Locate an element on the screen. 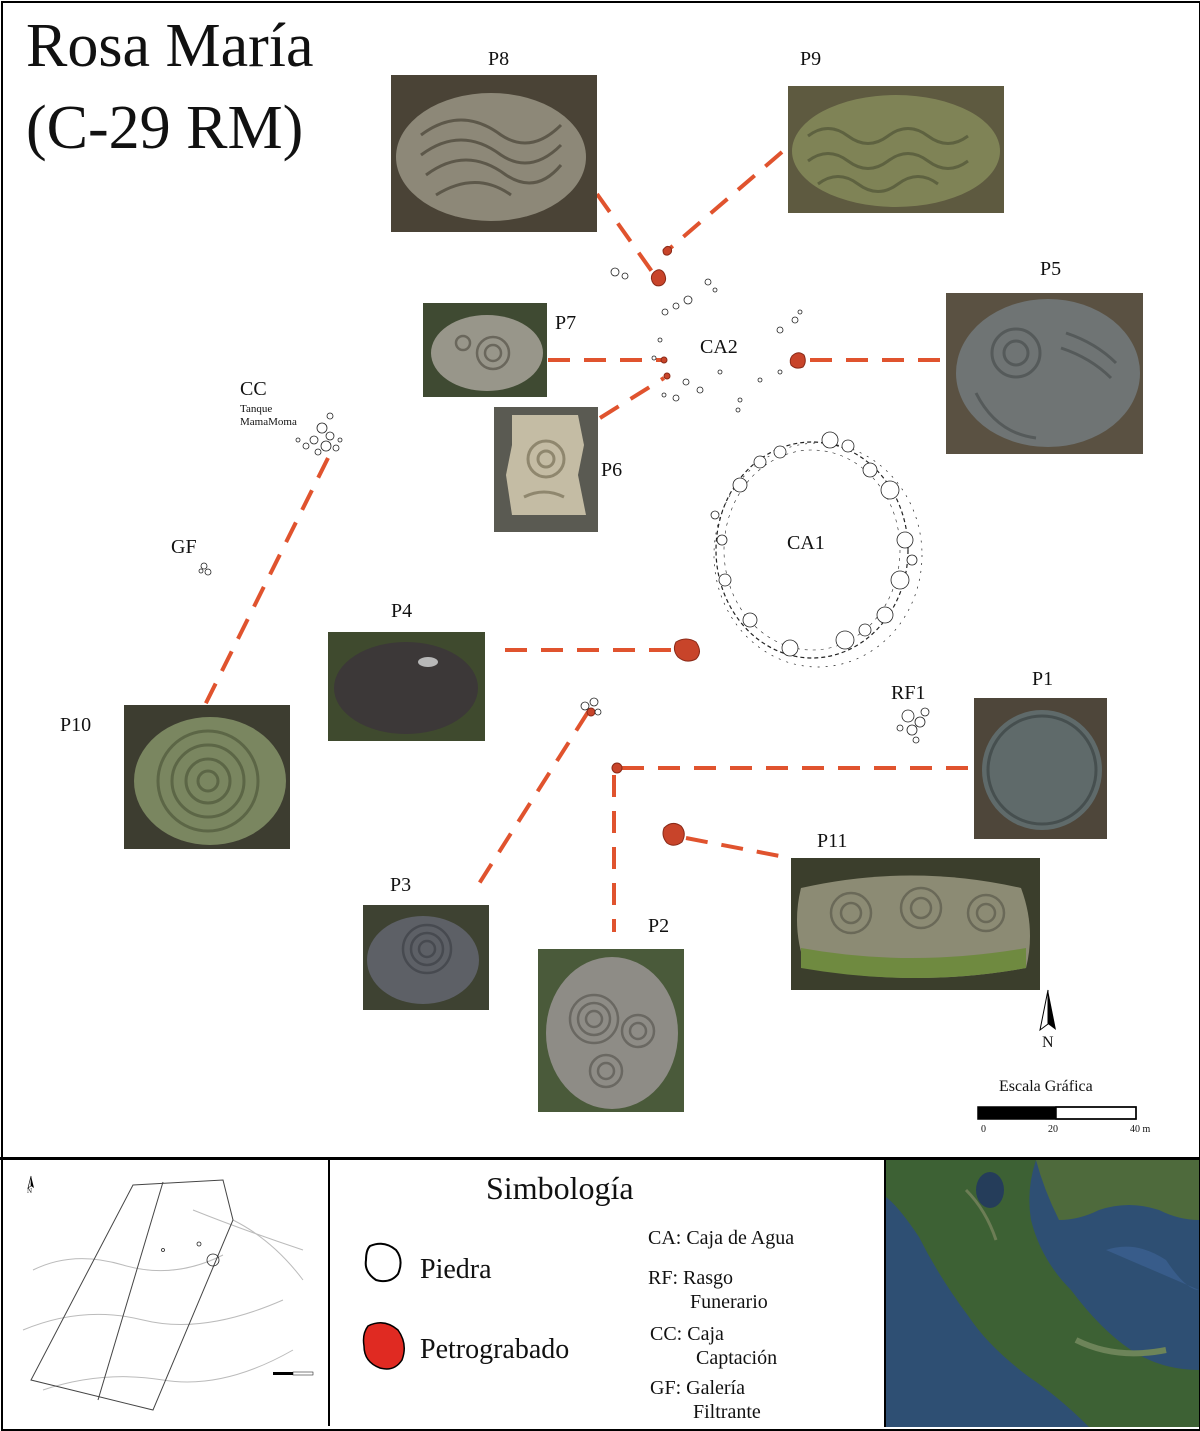 This screenshot has height=1431, width=1200. label-p1: P1 is located at coordinates (1043, 679).